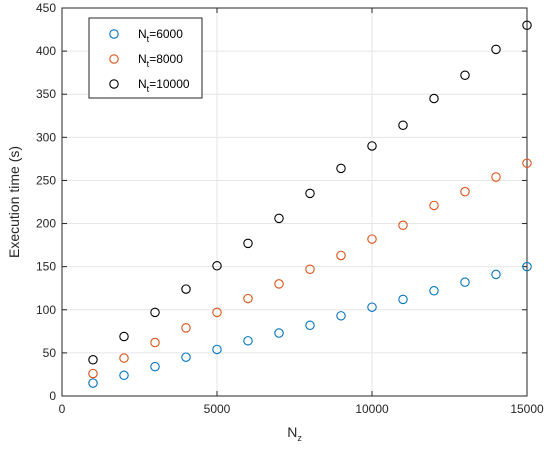 The width and height of the screenshot is (550, 450). I want to click on y-tick-label: 300, so click(46, 137).